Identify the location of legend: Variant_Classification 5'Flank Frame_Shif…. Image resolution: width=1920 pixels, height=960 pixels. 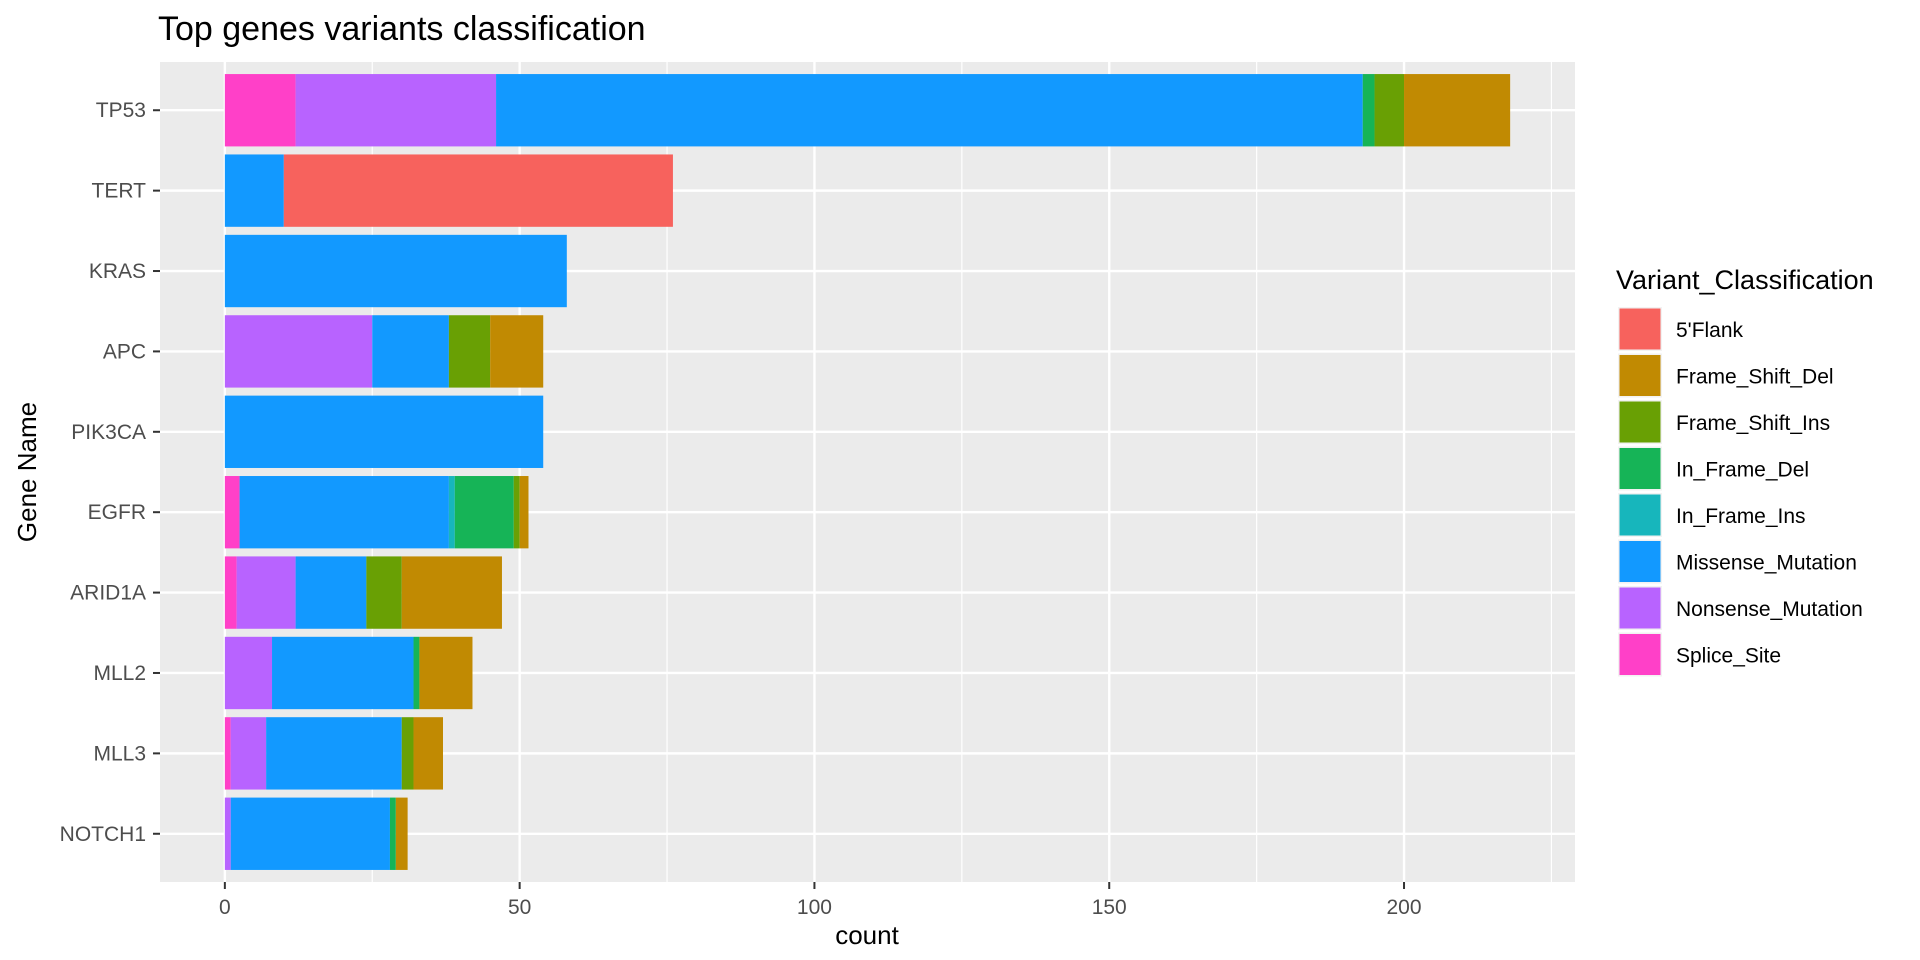
(1745, 471).